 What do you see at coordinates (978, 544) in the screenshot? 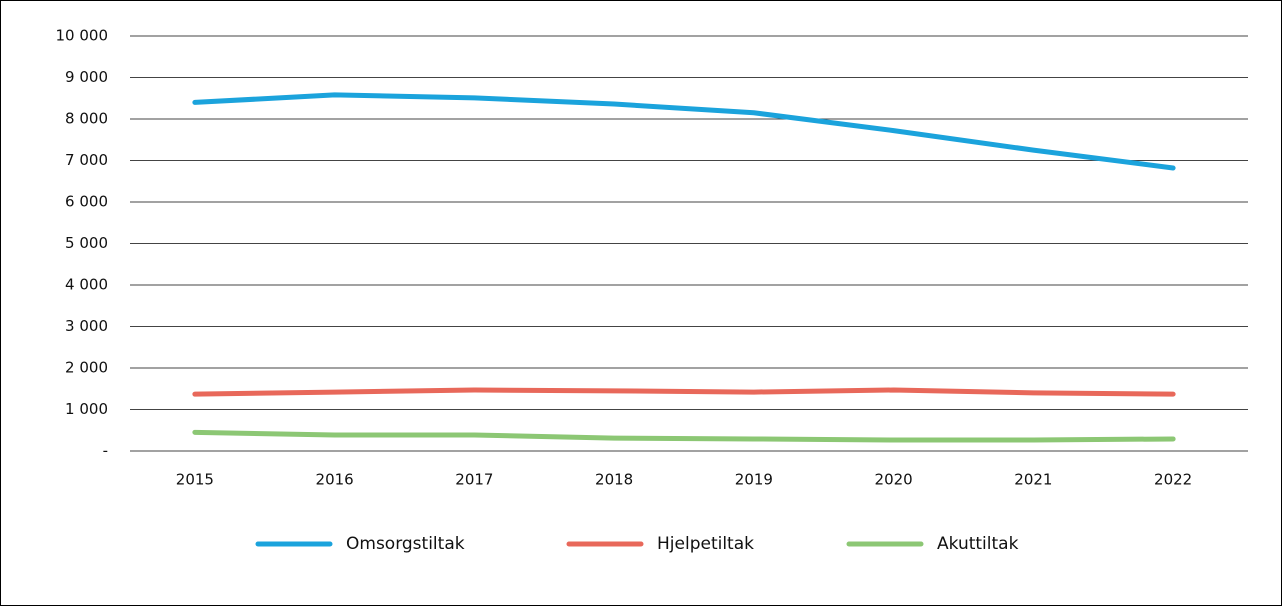
I see `legend-label: Akuttiltak` at bounding box center [978, 544].